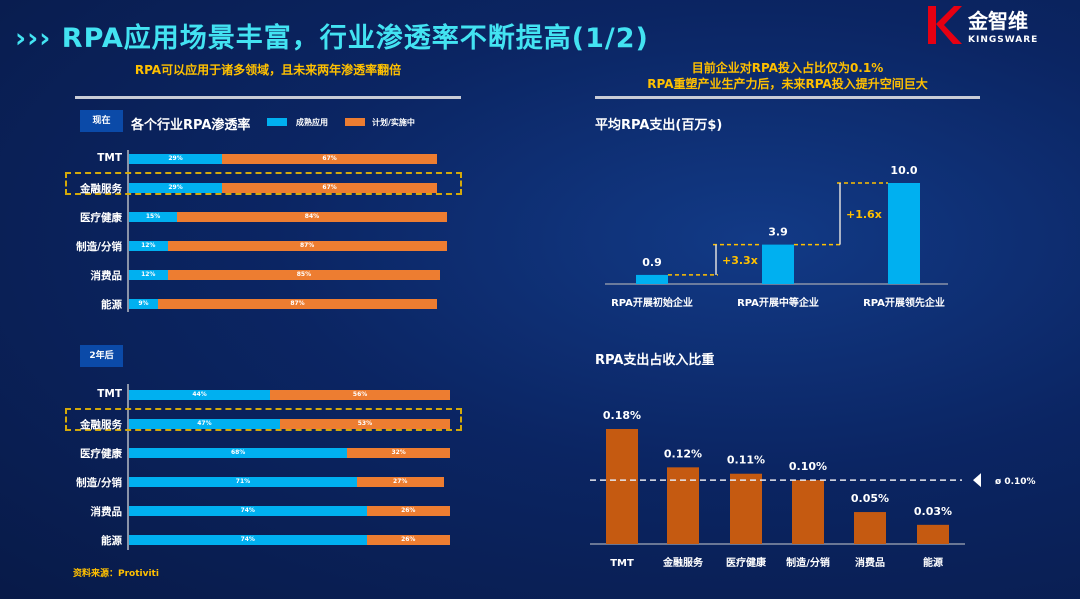 The width and height of the screenshot is (1080, 599). Describe the element at coordinates (400, 482) in the screenshot. I see `bar-planned: 27%` at that location.